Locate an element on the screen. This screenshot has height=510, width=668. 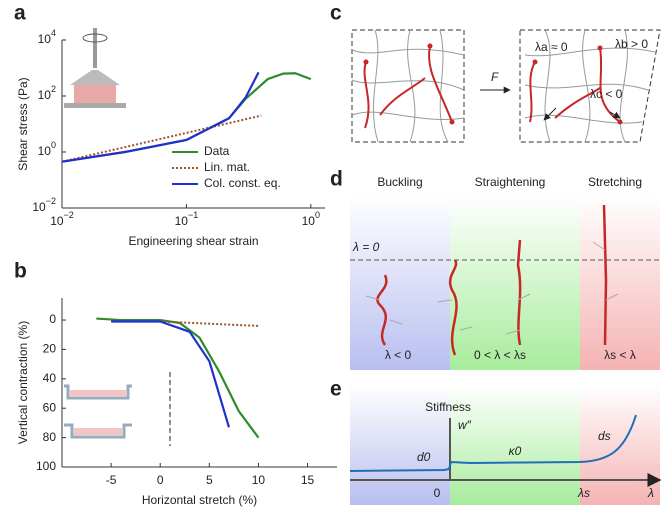
x-tick-label: 10⁻¹ is located at coordinates (187, 219).